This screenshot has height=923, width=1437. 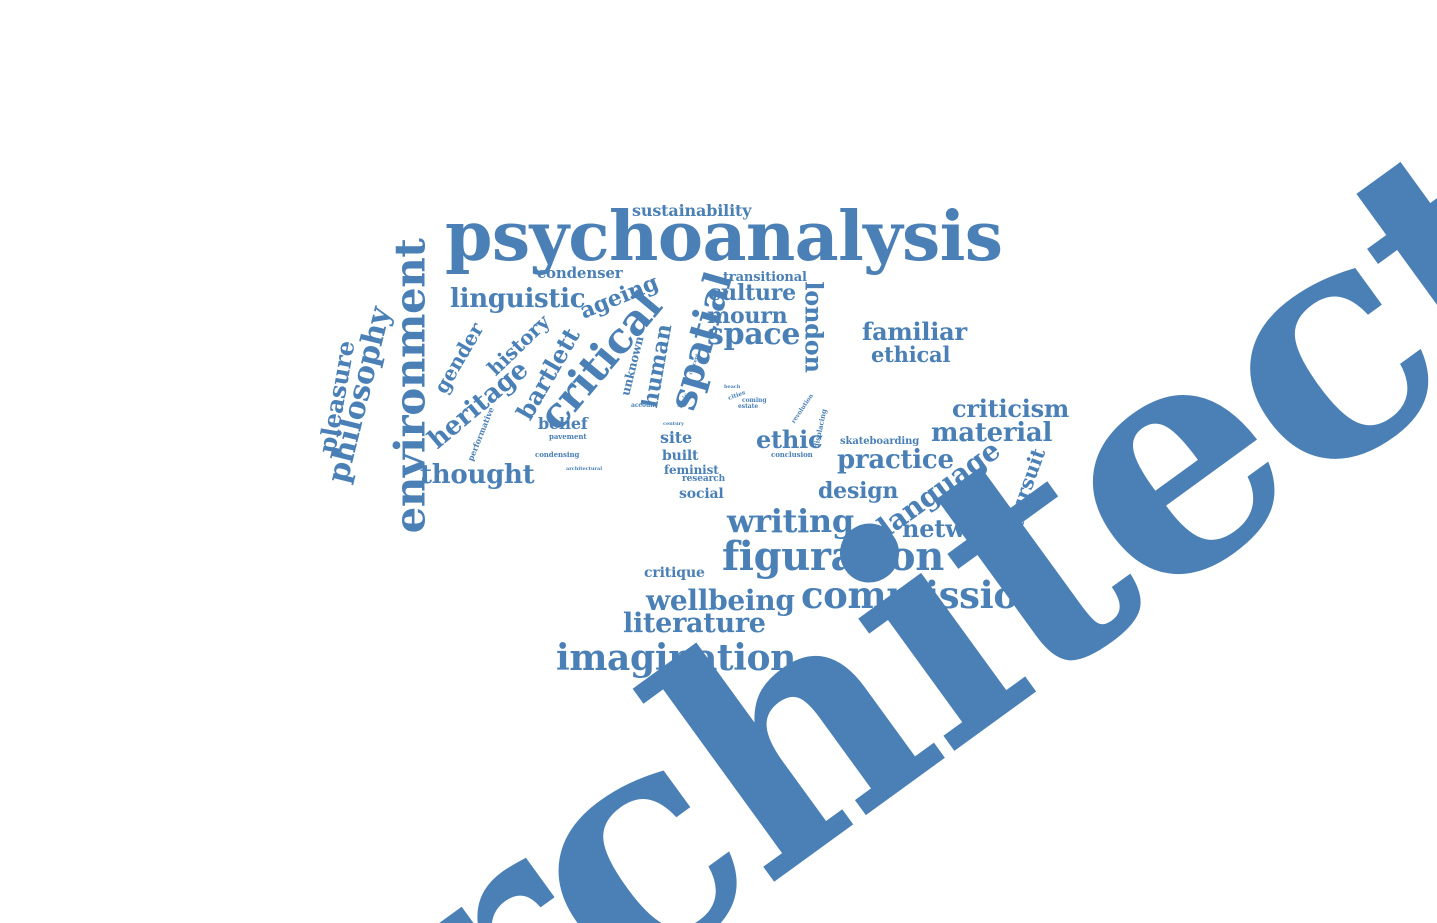 I want to click on word-imagination: imagination, so click(x=676, y=658).